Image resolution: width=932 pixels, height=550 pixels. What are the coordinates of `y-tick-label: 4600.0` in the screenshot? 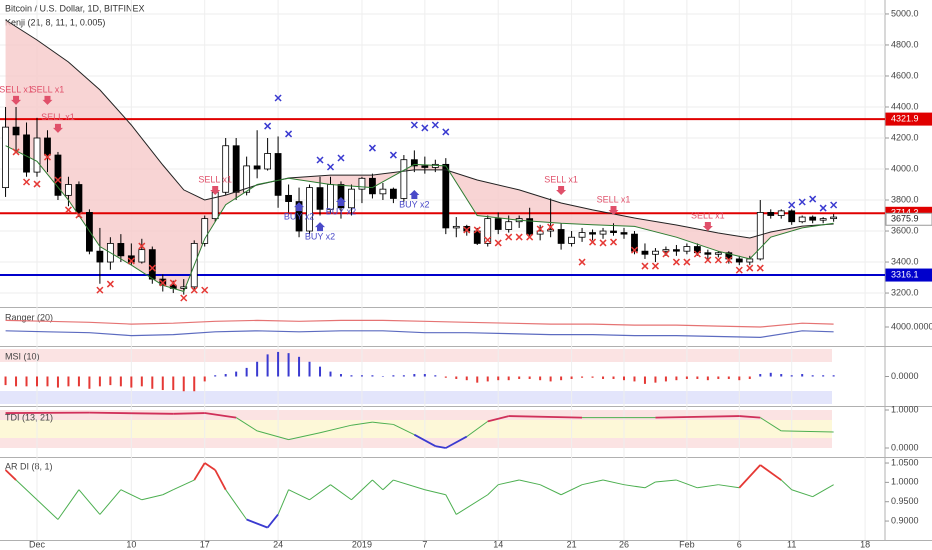 It's located at (905, 75).